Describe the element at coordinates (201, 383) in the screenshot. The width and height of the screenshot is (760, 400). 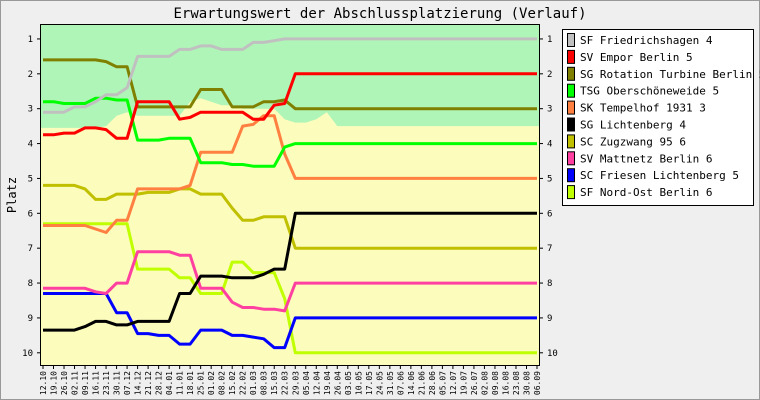
I see `x-tick-label: 25.01` at that location.